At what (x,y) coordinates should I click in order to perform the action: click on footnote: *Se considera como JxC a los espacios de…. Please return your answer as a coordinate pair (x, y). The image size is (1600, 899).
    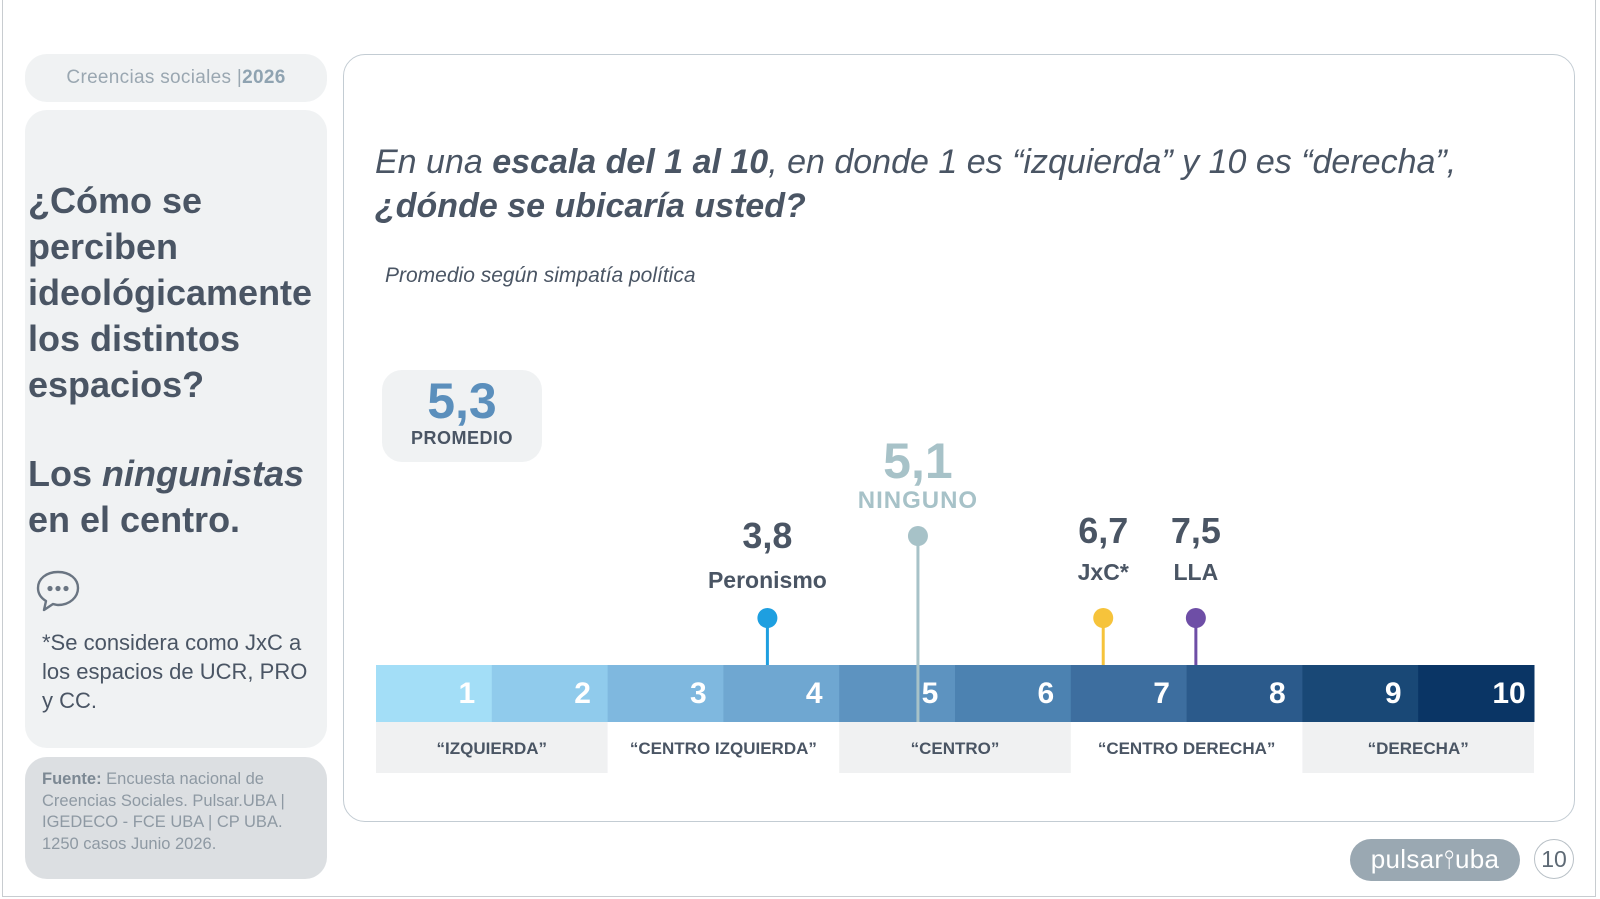
    Looking at the image, I should click on (175, 671).